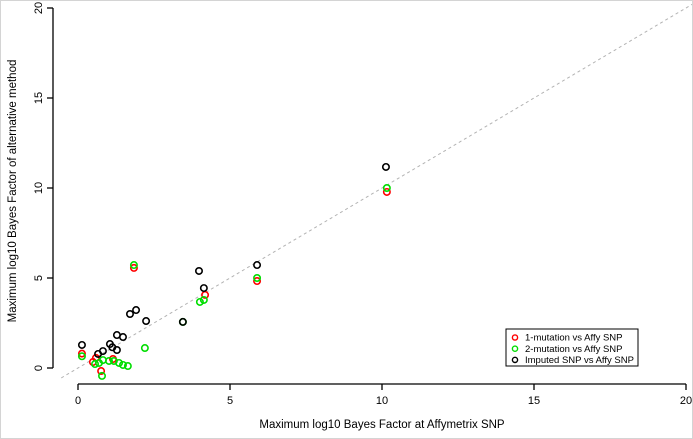 Image resolution: width=693 pixels, height=439 pixels. Describe the element at coordinates (382, 401) in the screenshot. I see `x-tick-label: 10` at that location.